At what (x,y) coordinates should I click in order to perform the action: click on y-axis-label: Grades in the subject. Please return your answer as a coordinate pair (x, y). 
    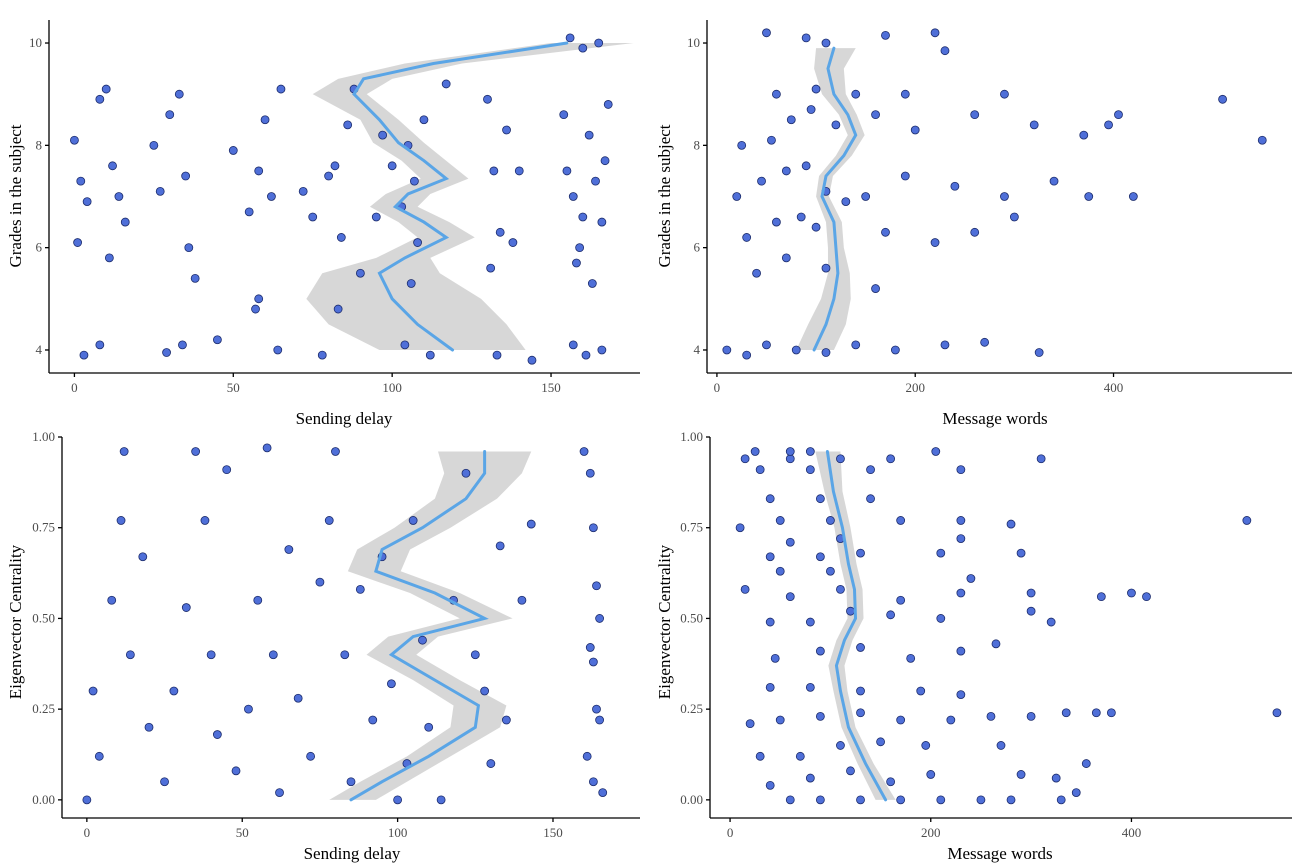
    Looking at the image, I should click on (664, 195).